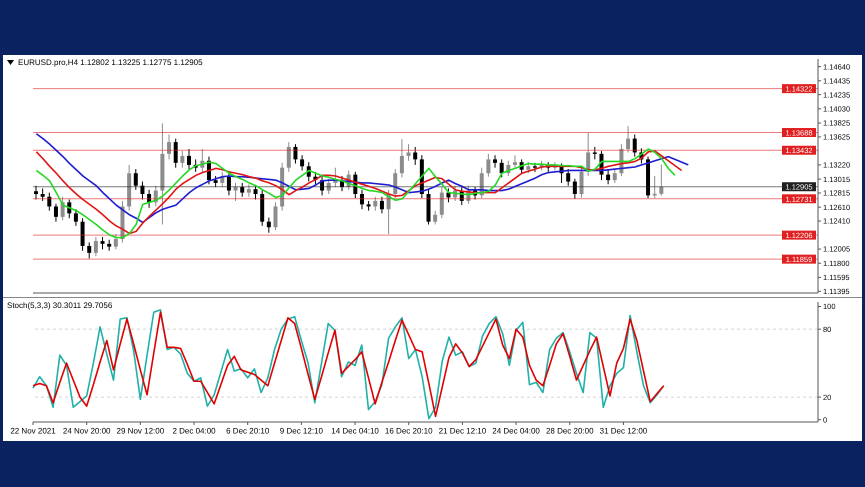 This screenshot has height=487, width=865. I want to click on x-tick-label: 6 Dec 20:10, so click(248, 431).